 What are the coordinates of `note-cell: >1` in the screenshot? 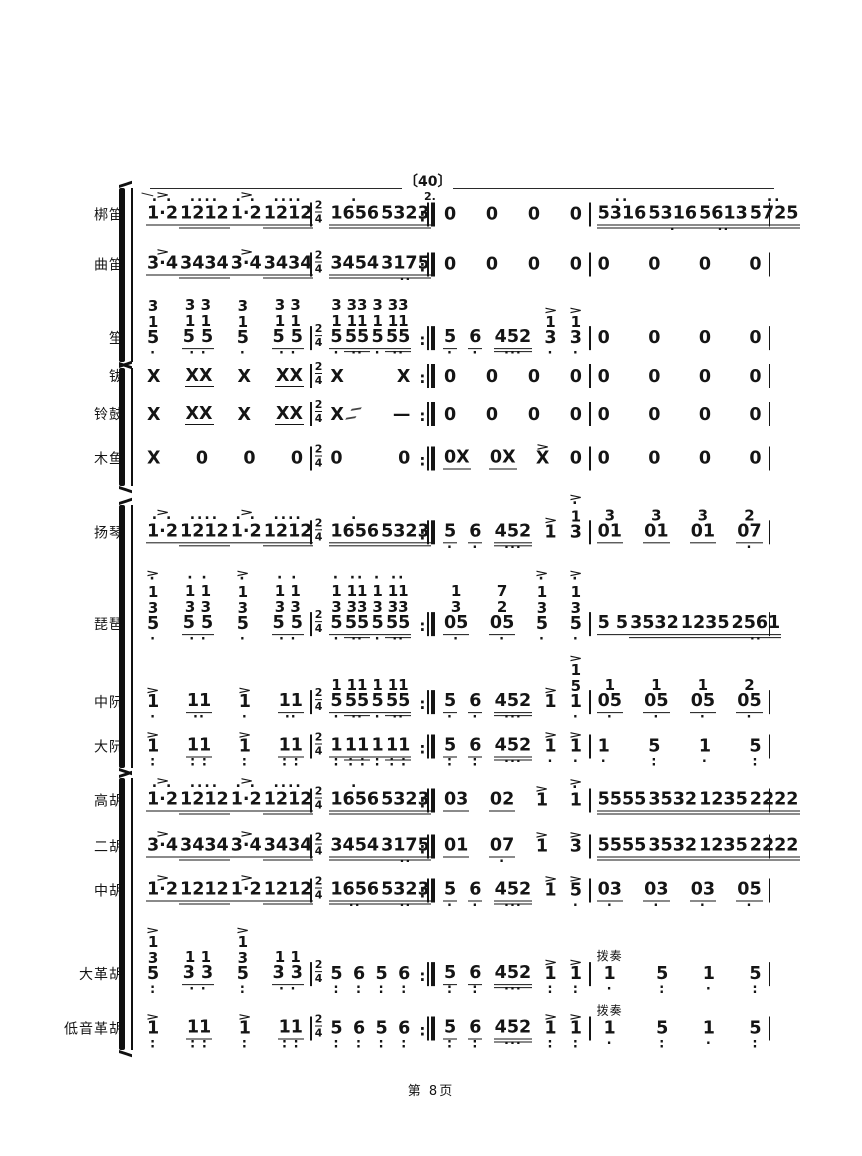 It's located at (550, 893).